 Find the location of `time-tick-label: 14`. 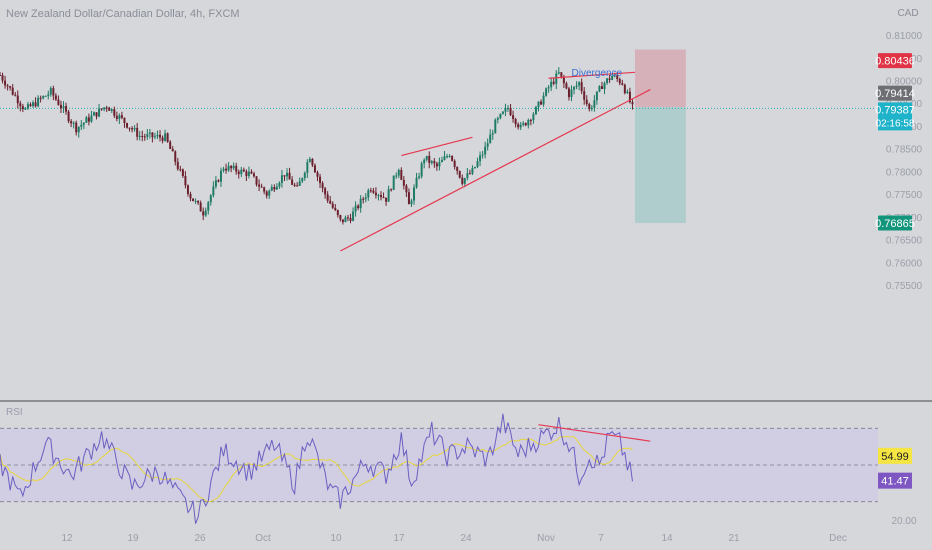

time-tick-label: 14 is located at coordinates (667, 538).